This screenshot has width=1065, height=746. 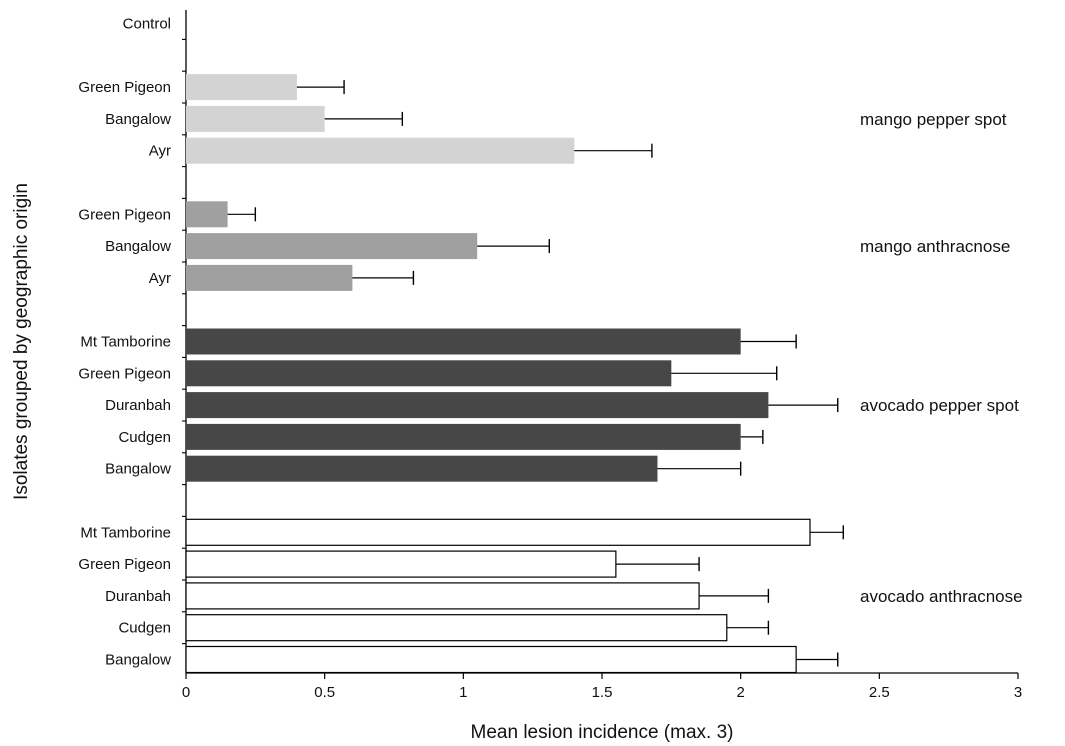 I want to click on x-axis-title: Mean lesion incidence (max. 3), so click(x=602, y=732).